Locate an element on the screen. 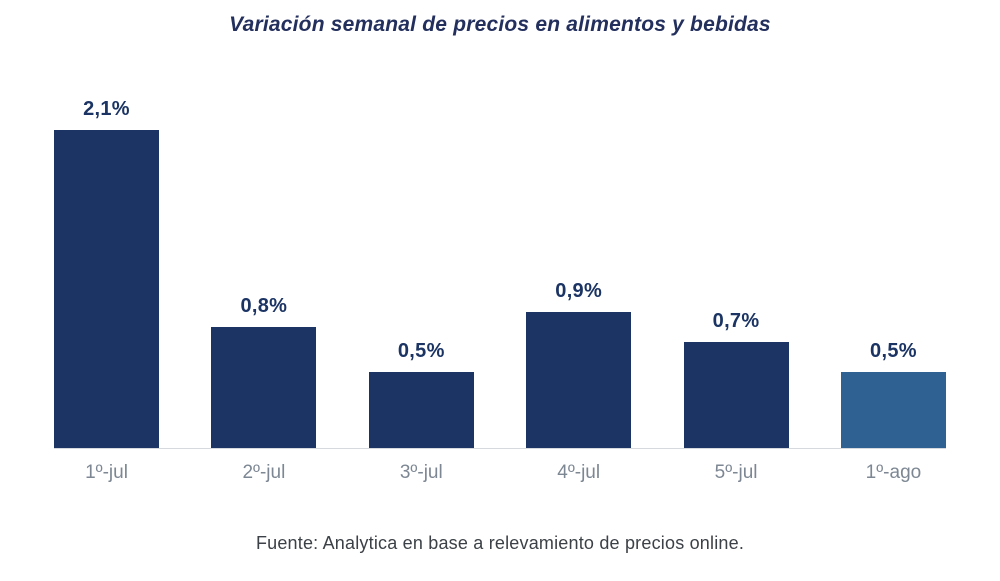  x-axis-label: 1º-ago is located at coordinates (893, 472).